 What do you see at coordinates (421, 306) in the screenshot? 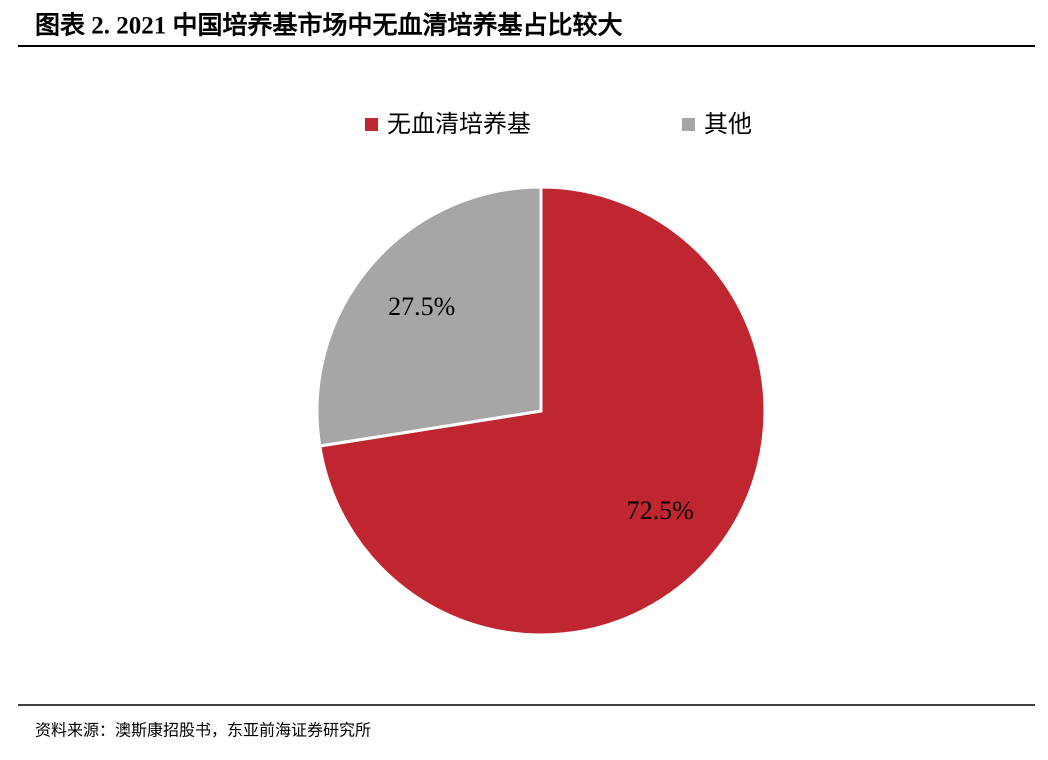
I see `data-label: 27.5%` at bounding box center [421, 306].